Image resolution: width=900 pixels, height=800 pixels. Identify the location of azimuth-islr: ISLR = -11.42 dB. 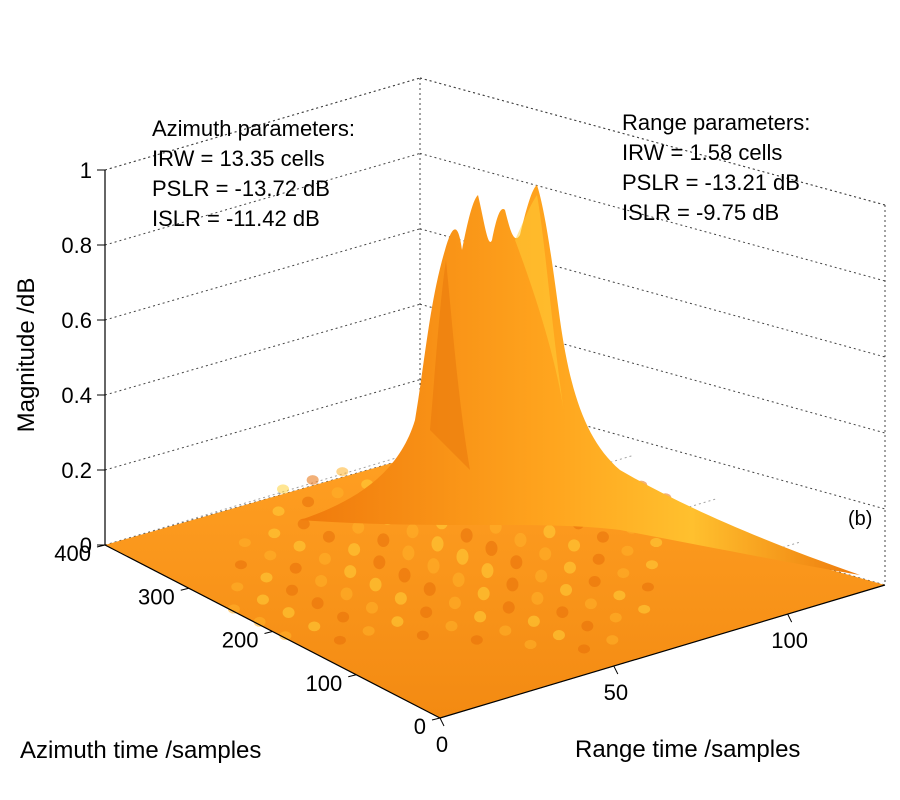
(236, 218).